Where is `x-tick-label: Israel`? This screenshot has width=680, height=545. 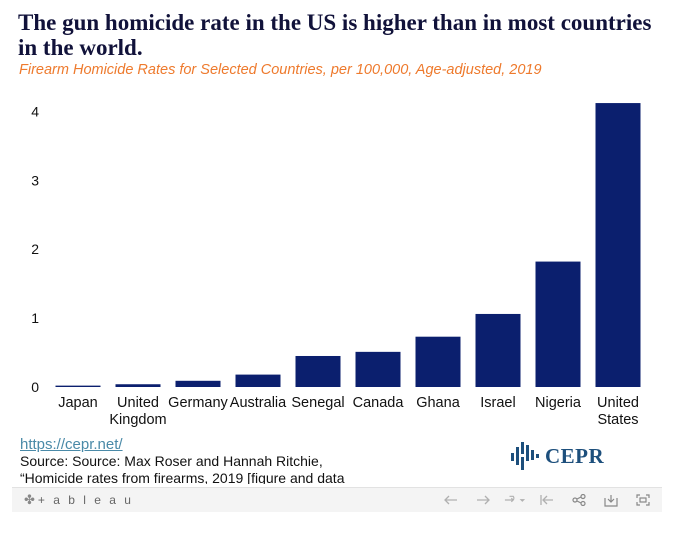 x-tick-label: Israel is located at coordinates (497, 403).